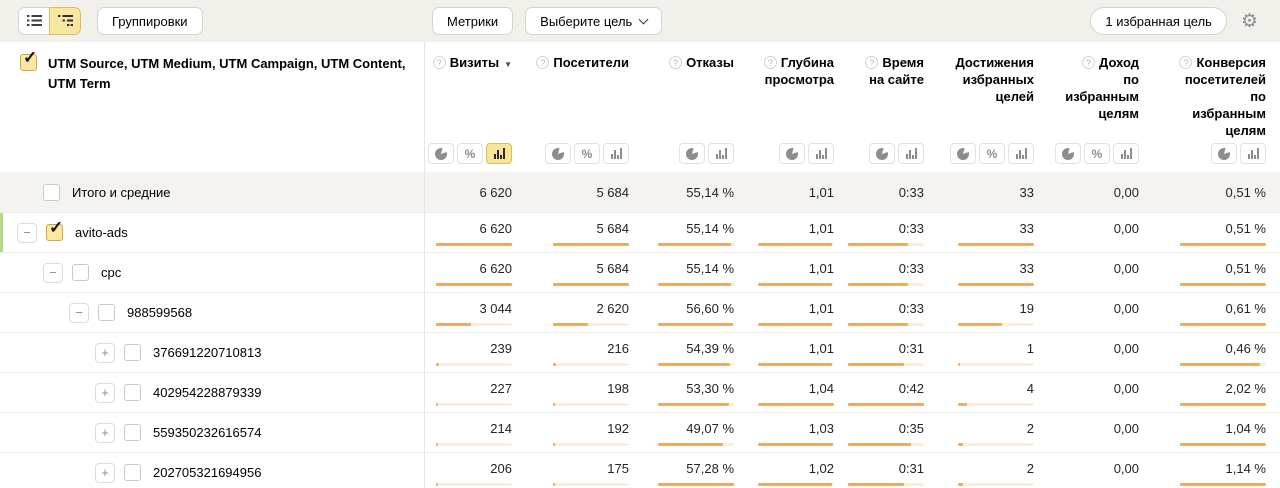 The height and width of the screenshot is (488, 1280). I want to click on metric-value: 192, so click(618, 428).